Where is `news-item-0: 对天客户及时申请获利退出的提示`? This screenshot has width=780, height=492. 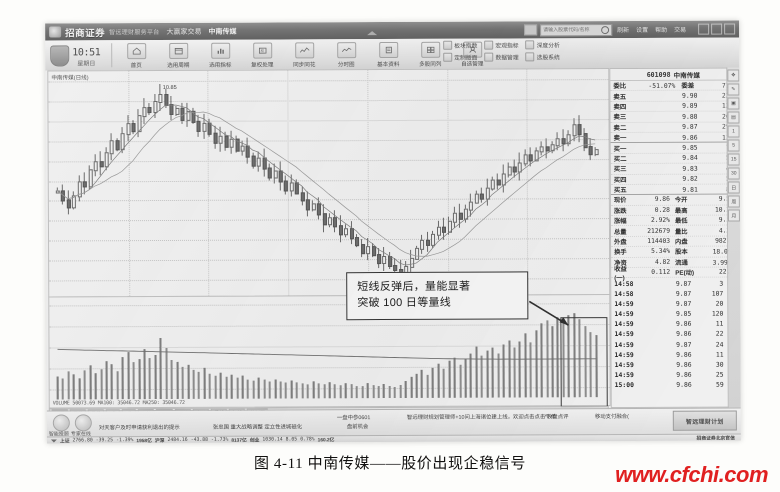 news-item-0: 对天客户及时申请获利退出的提示 is located at coordinates (139, 428).